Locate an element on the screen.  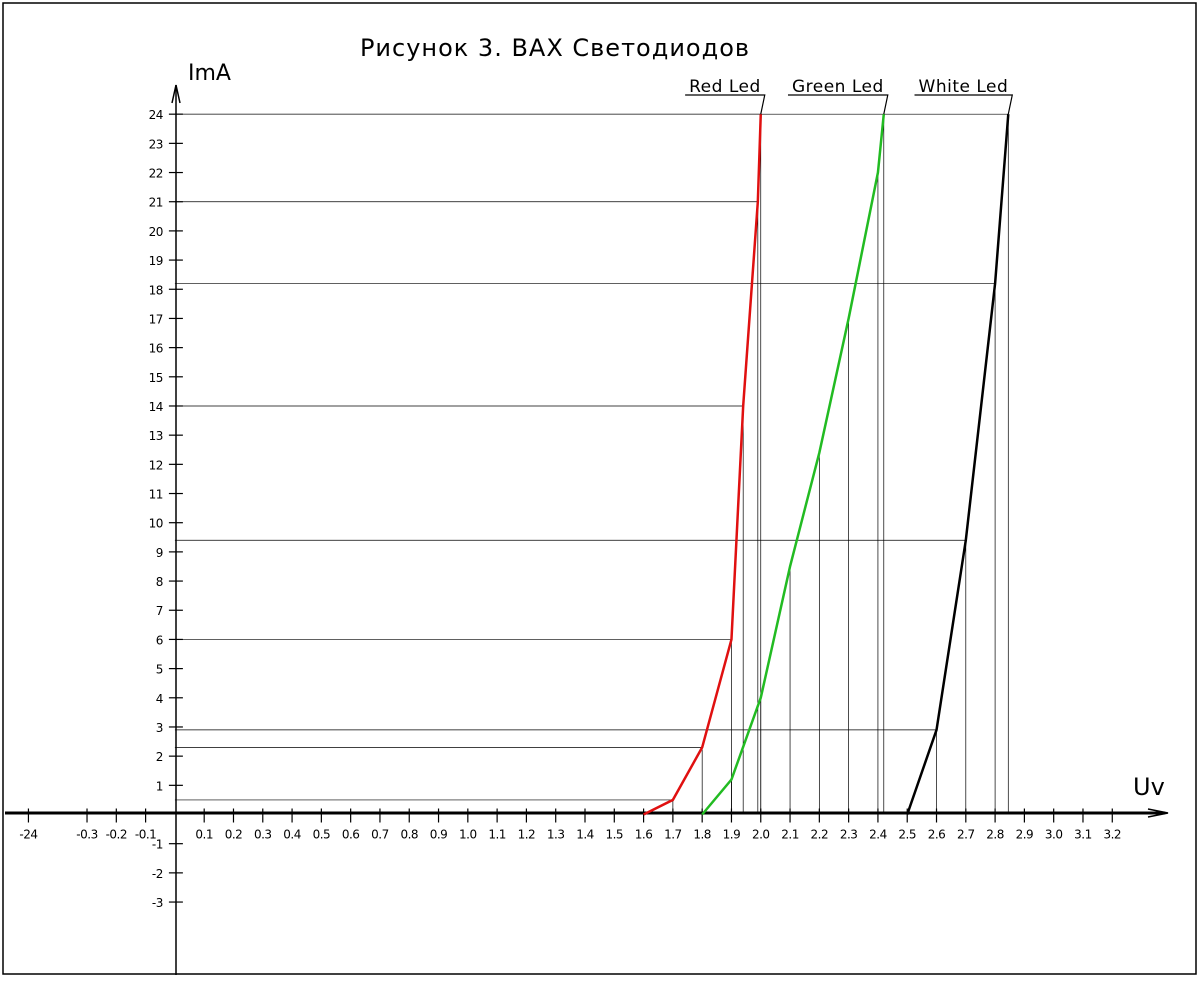
x-tick-label: 2.2 is located at coordinates (820, 835).